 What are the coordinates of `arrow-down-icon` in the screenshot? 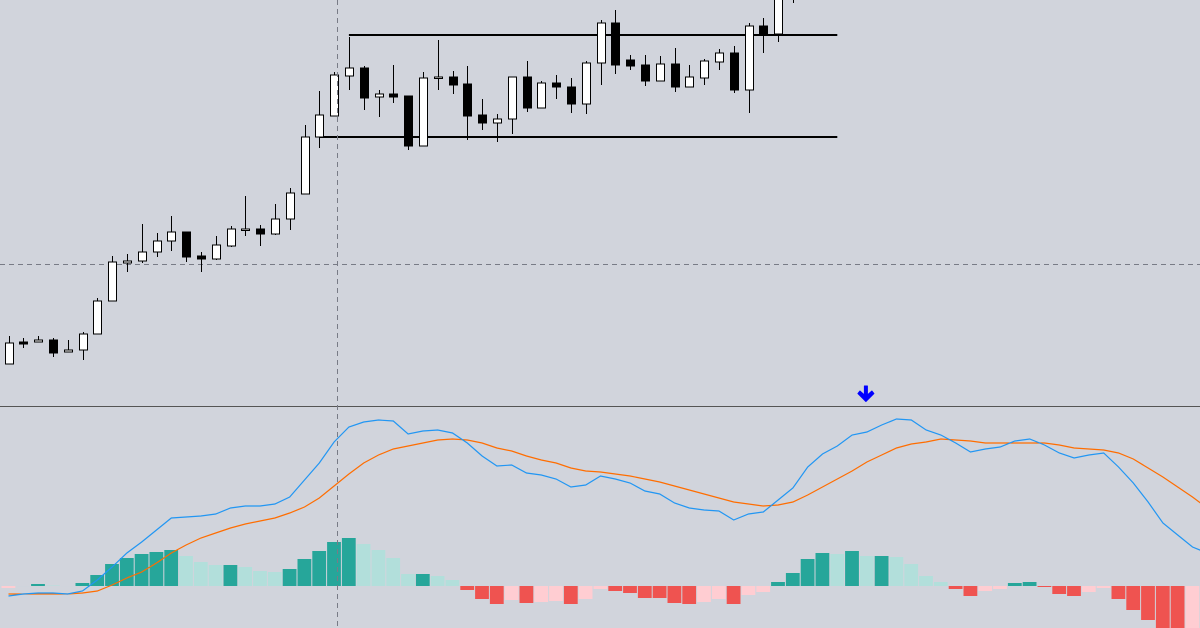 It's located at (866, 393).